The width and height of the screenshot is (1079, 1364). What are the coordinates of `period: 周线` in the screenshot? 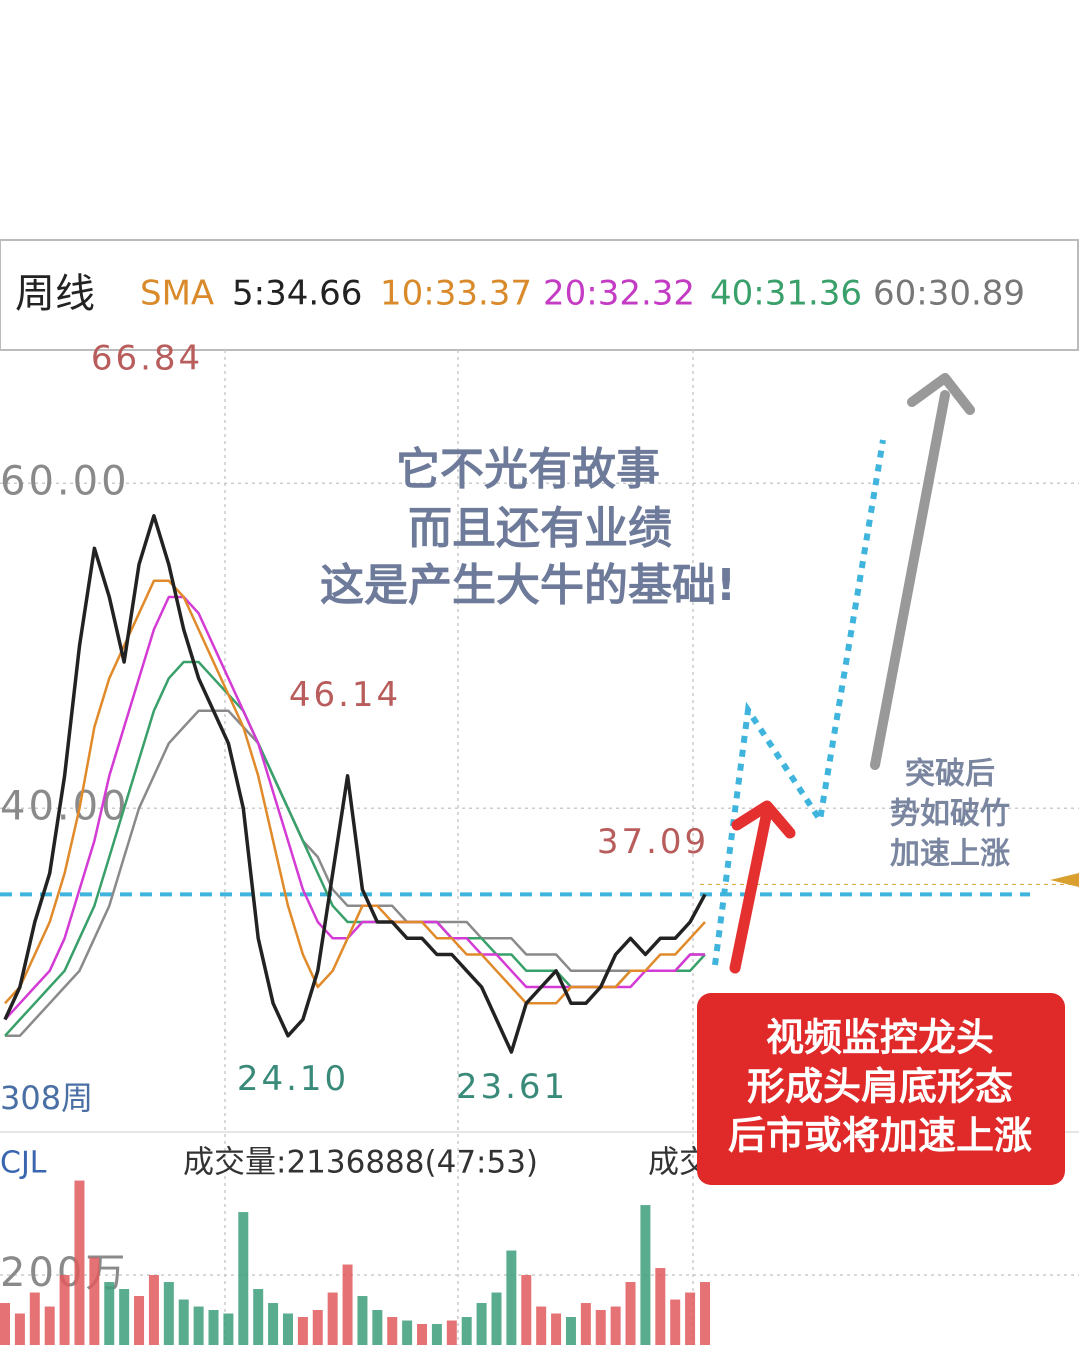 It's located at (55, 294).